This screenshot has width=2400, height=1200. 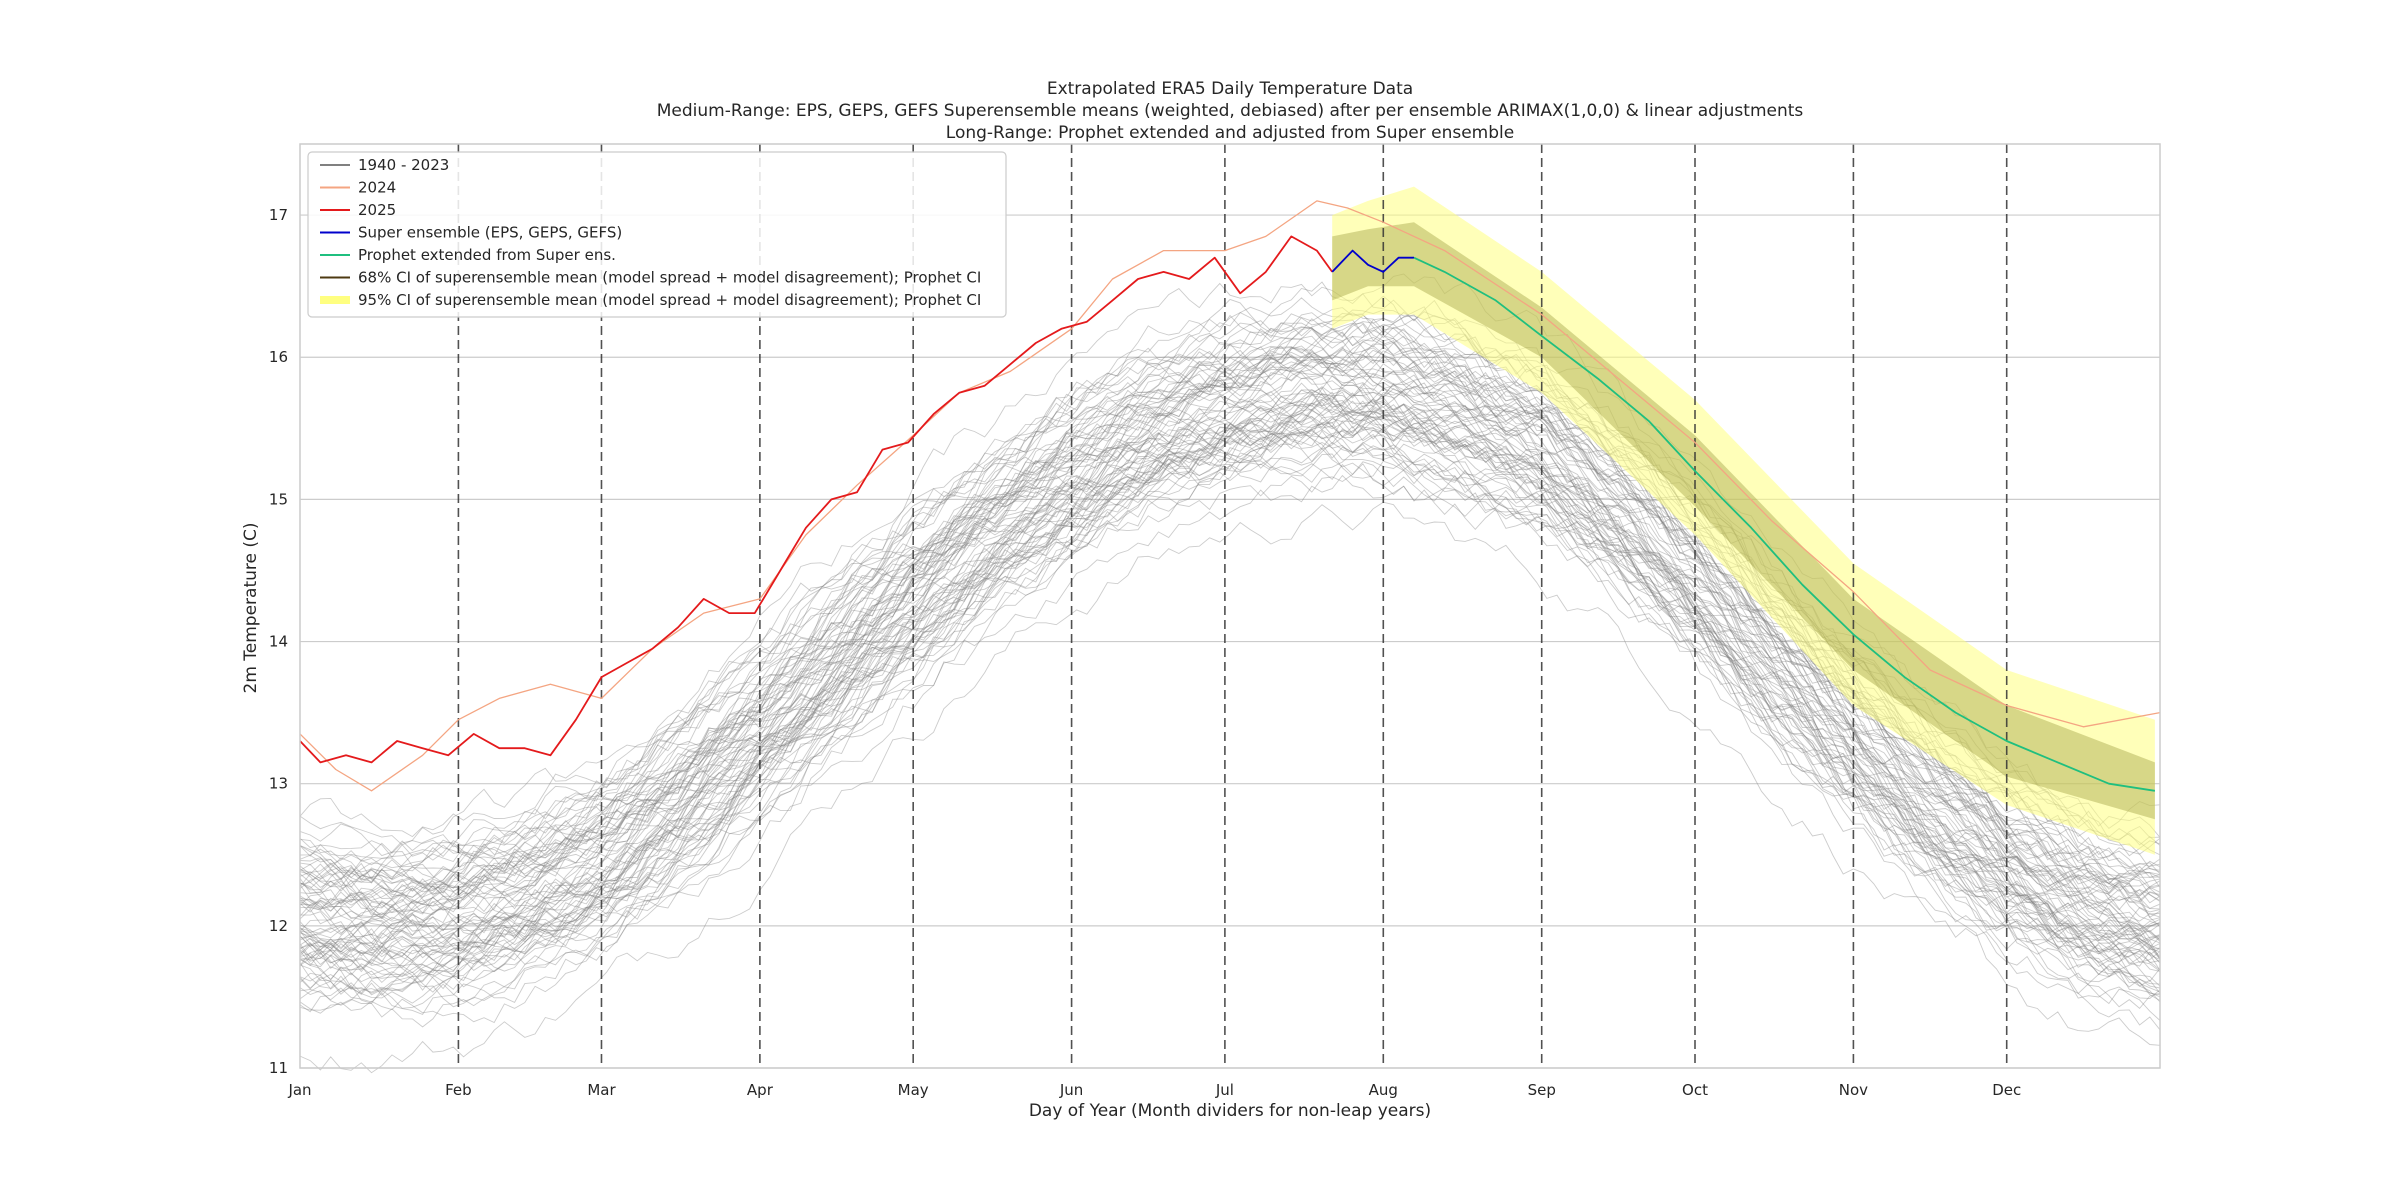 I want to click on x-tick-label: Sep, so click(x=1542, y=1090).